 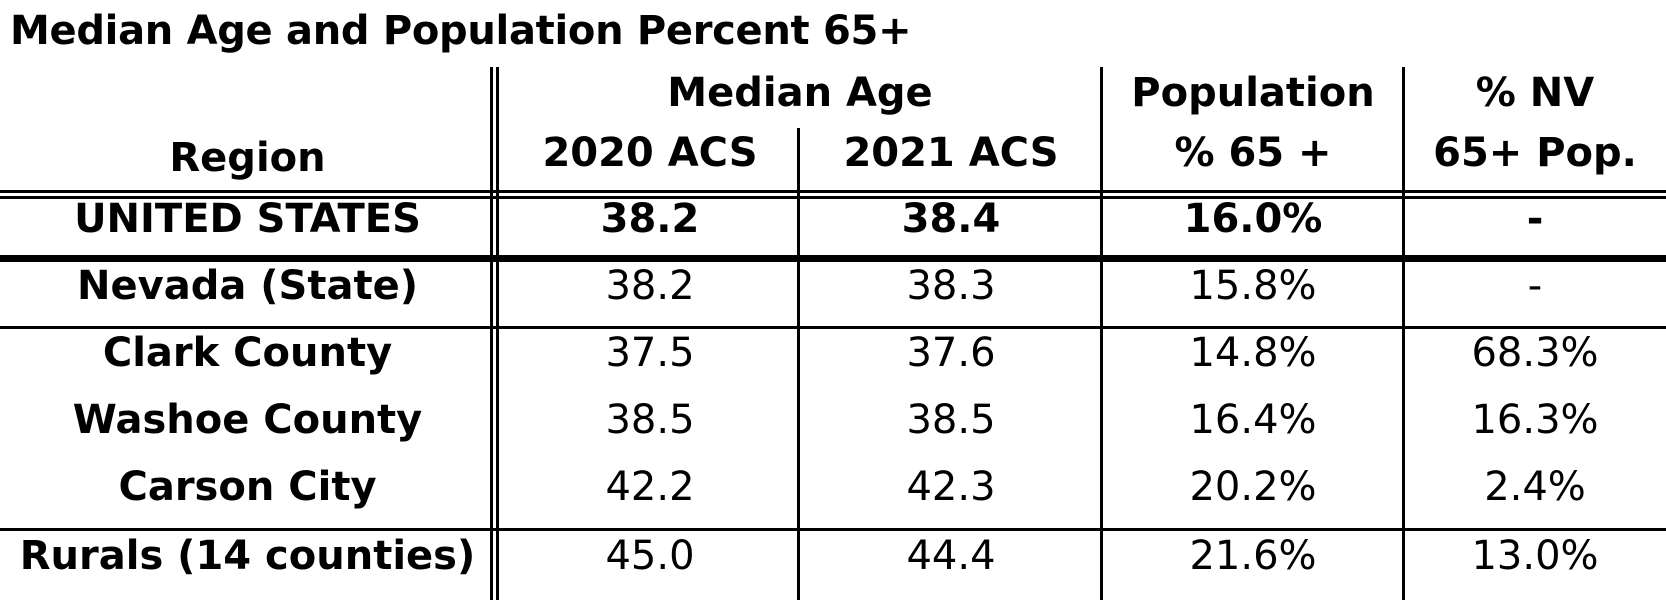 I want to click on header-median-age: Median Age, so click(x=800, y=93).